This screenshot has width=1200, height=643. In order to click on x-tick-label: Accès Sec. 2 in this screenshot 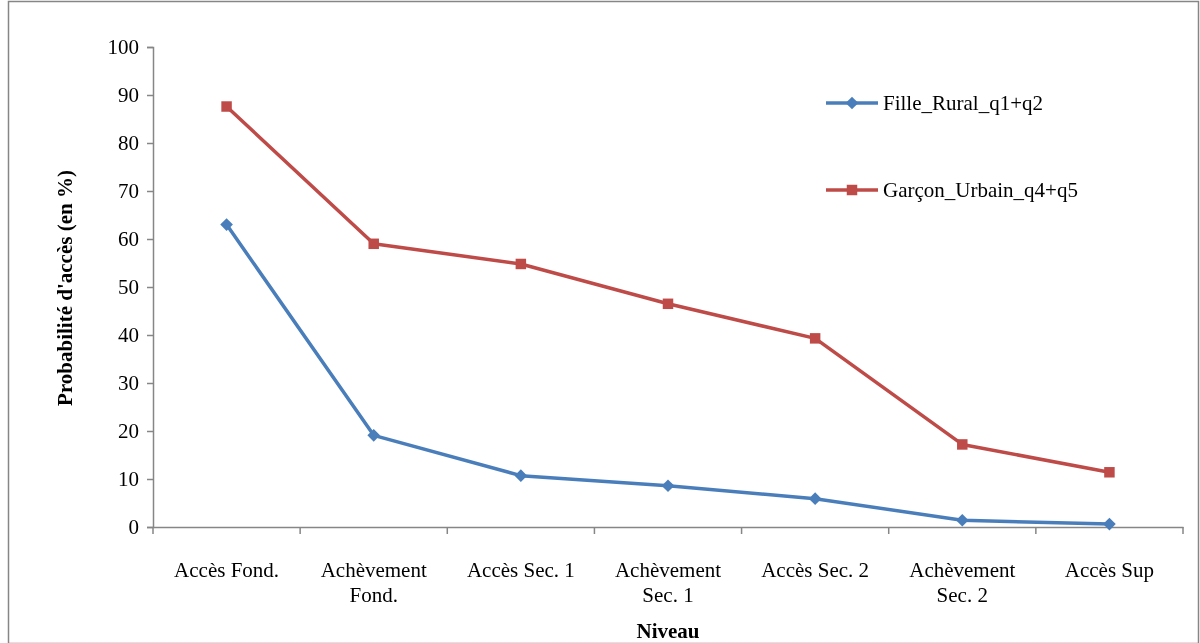, I will do `click(815, 570)`.